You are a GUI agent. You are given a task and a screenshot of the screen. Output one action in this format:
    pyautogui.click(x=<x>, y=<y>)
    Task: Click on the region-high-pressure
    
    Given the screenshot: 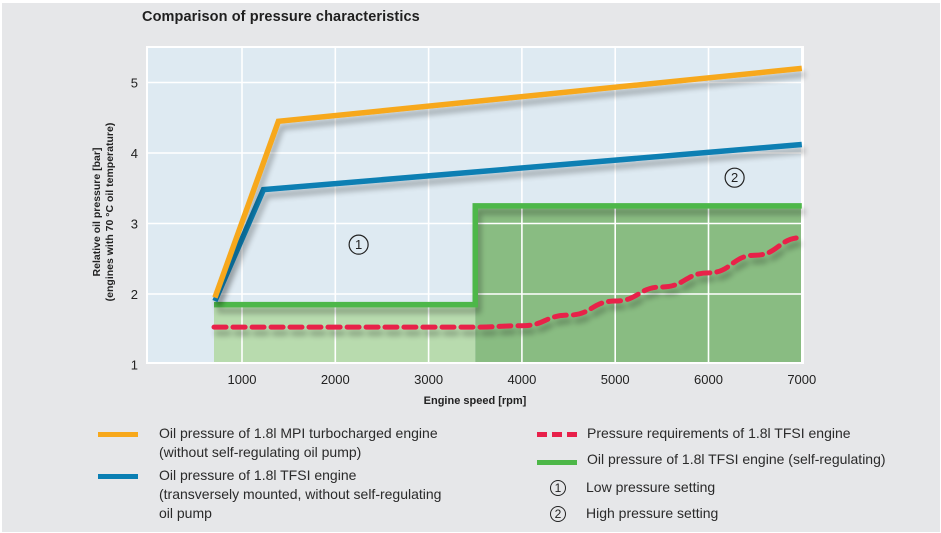 What is the action you would take?
    pyautogui.click(x=638, y=283)
    